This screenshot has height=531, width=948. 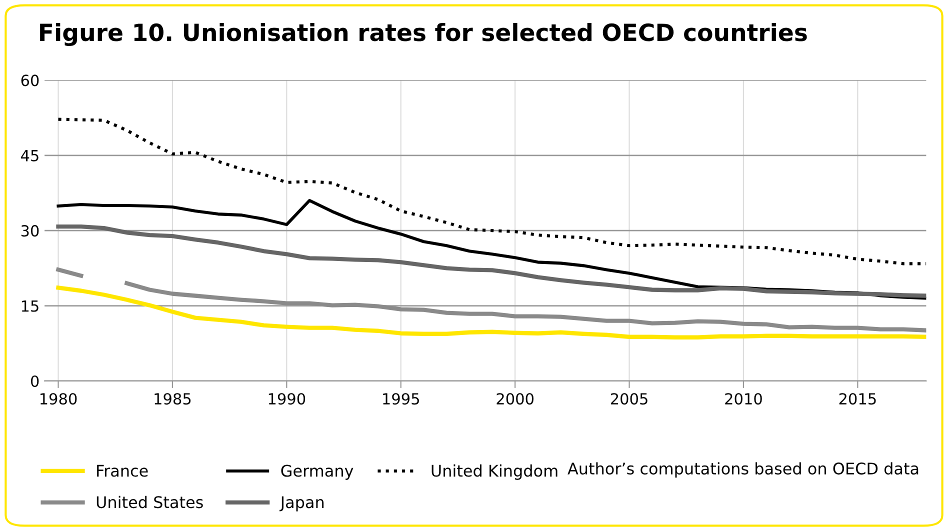 I want to click on legend-label: France, so click(x=122, y=470).